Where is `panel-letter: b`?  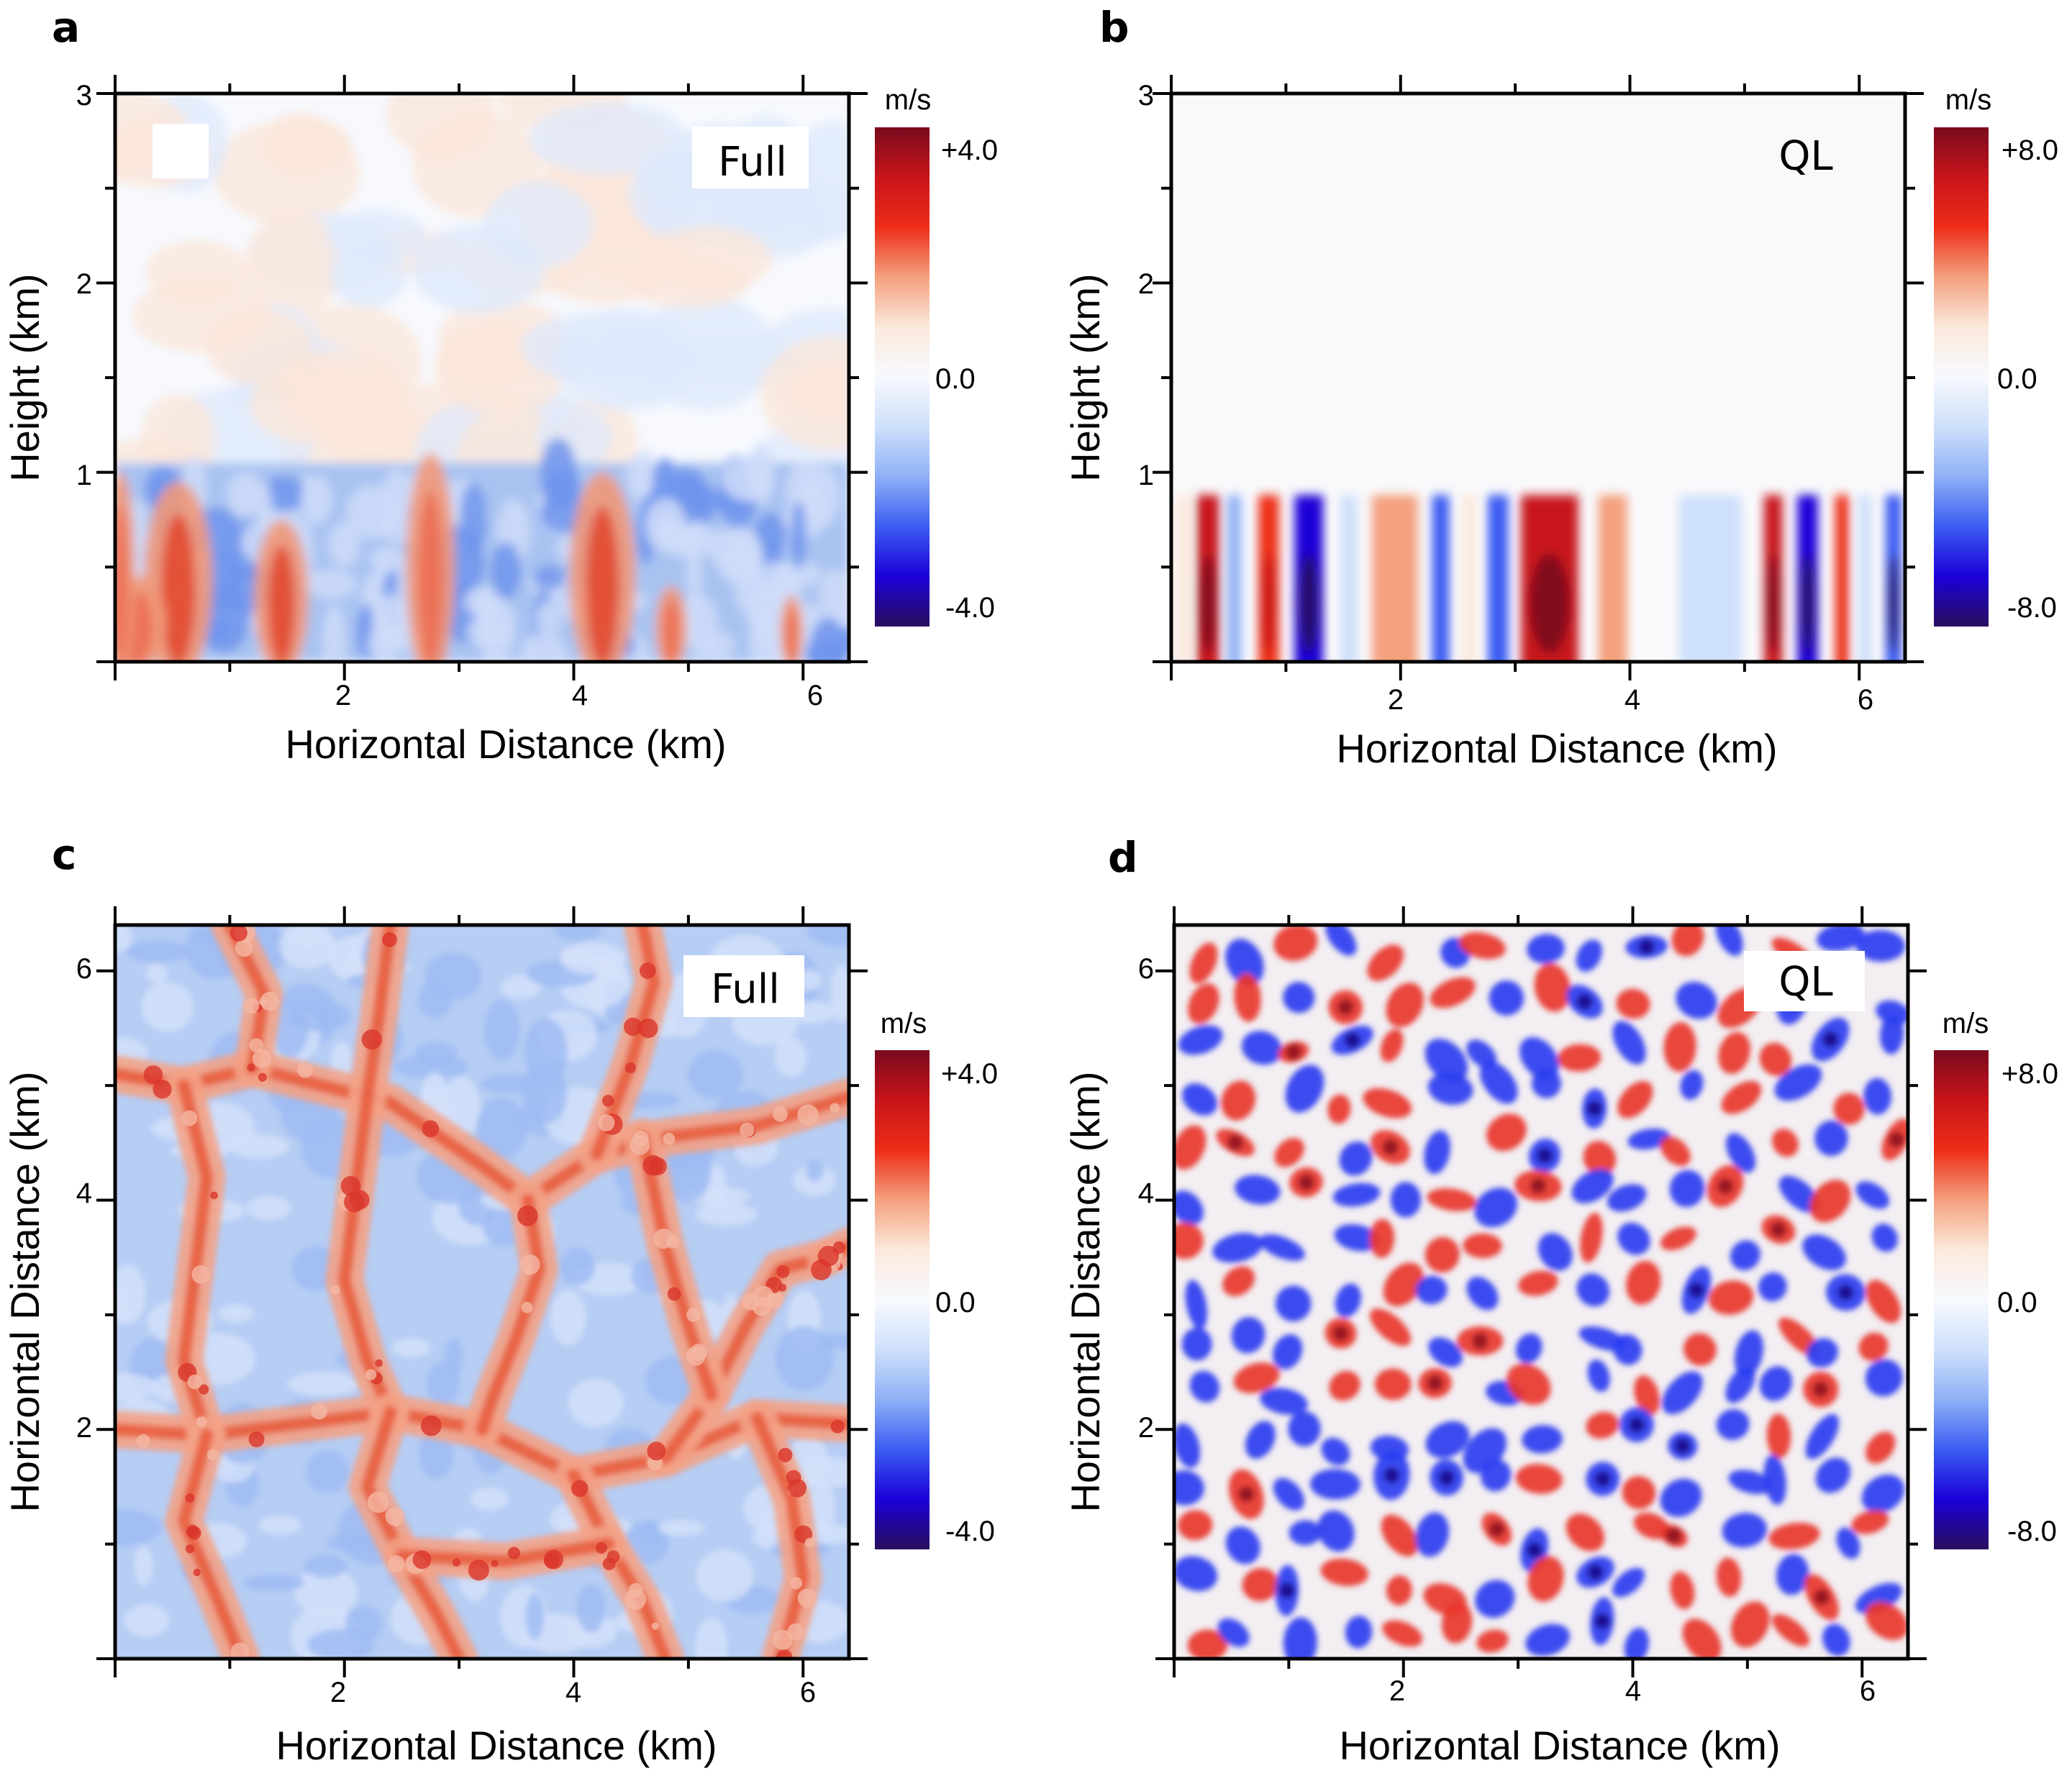 panel-letter: b is located at coordinates (1115, 27).